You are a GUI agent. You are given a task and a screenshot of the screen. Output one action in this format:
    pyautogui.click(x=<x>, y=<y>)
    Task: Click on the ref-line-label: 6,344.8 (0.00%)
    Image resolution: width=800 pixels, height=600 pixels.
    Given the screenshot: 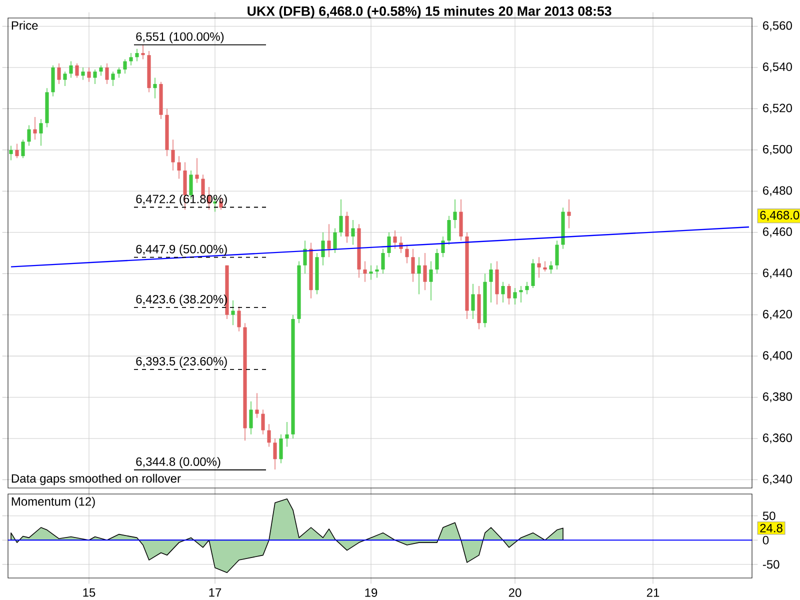 What is the action you would take?
    pyautogui.click(x=178, y=462)
    